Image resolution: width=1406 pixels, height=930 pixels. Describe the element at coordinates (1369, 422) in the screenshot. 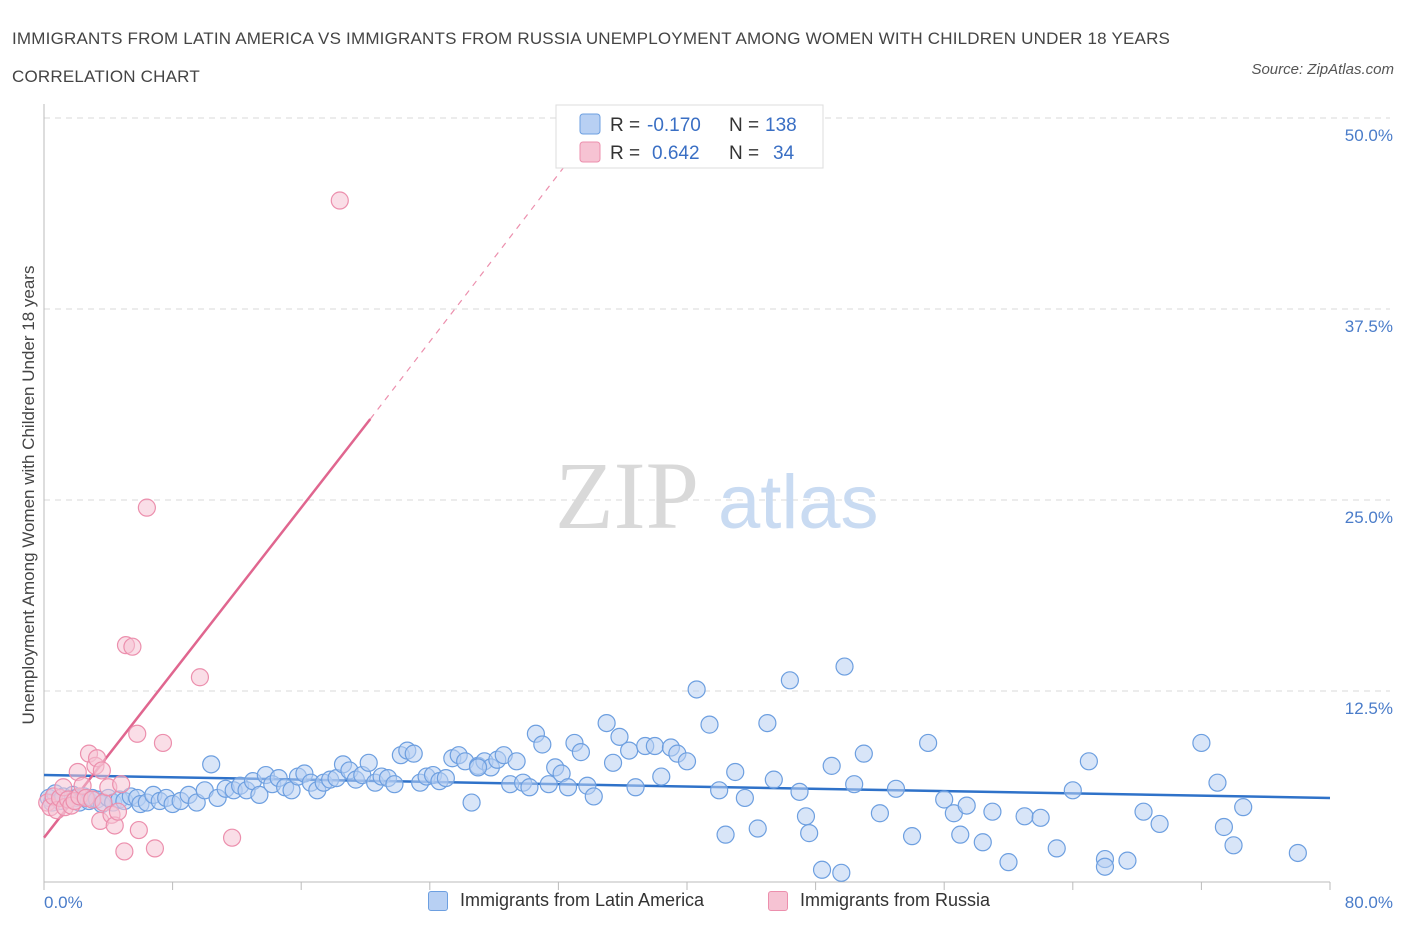

I see `y-tick-labels: 12.5% 25.0% 37.5% 50.0%` at that location.